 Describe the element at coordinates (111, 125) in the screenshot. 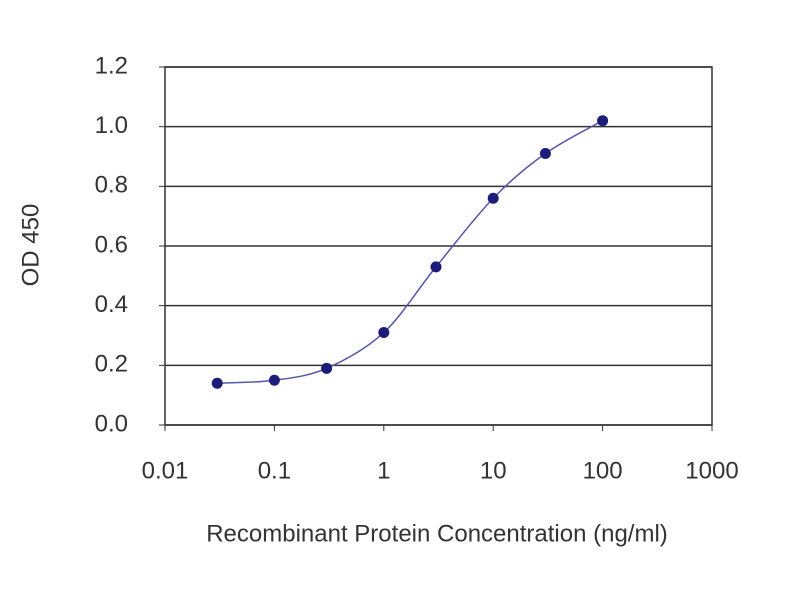

I see `y-tick-label: 1.0` at that location.